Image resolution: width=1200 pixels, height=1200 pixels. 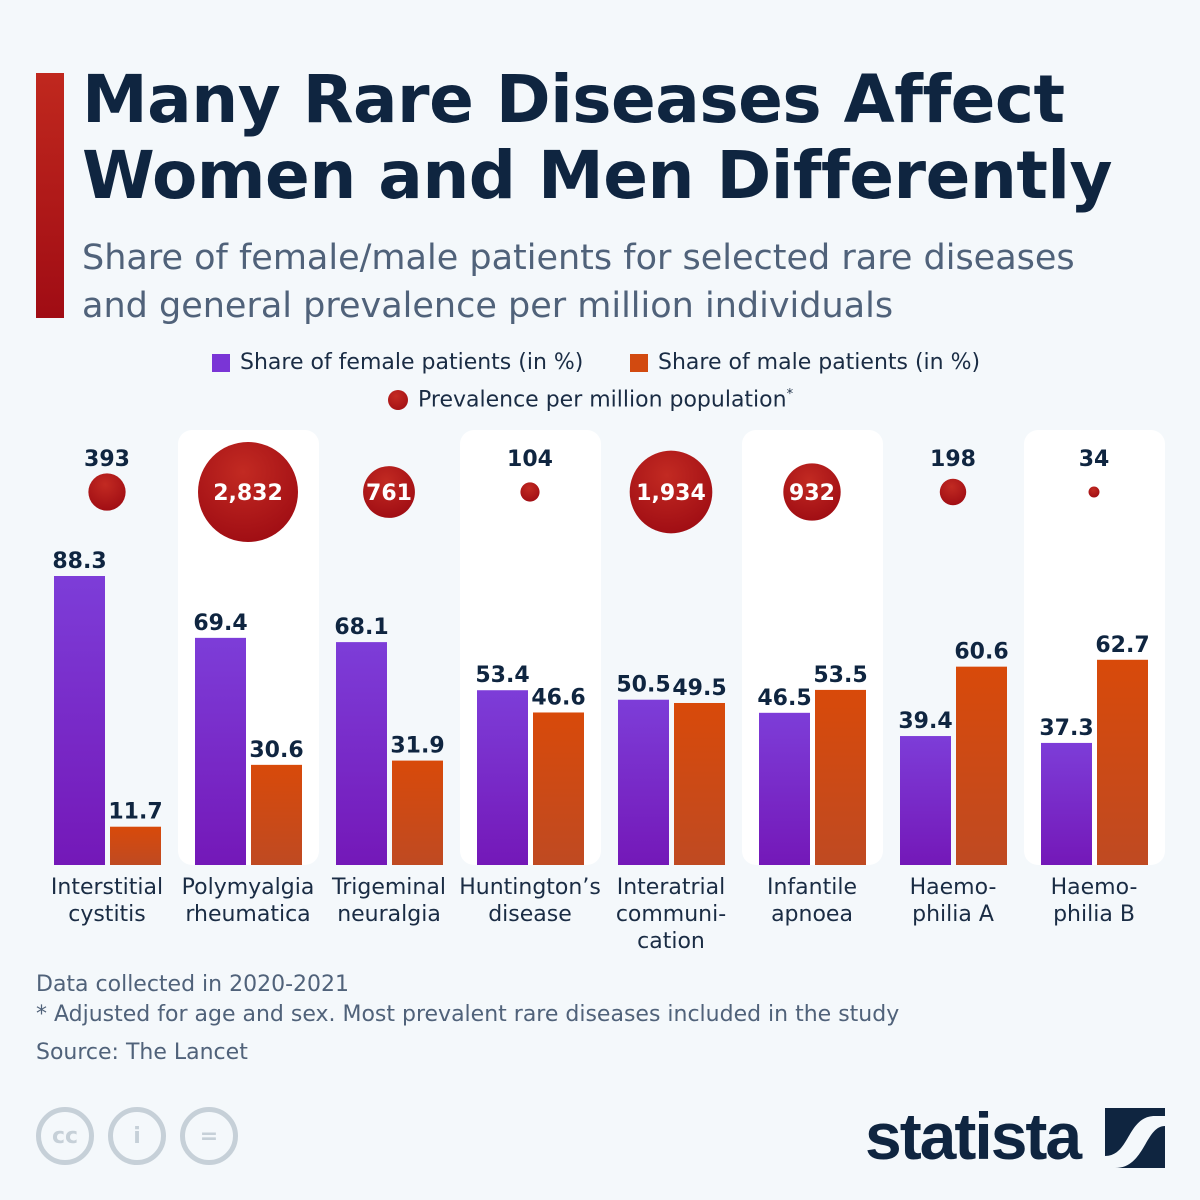 I want to click on category-label: rheumatica, so click(x=247, y=914).